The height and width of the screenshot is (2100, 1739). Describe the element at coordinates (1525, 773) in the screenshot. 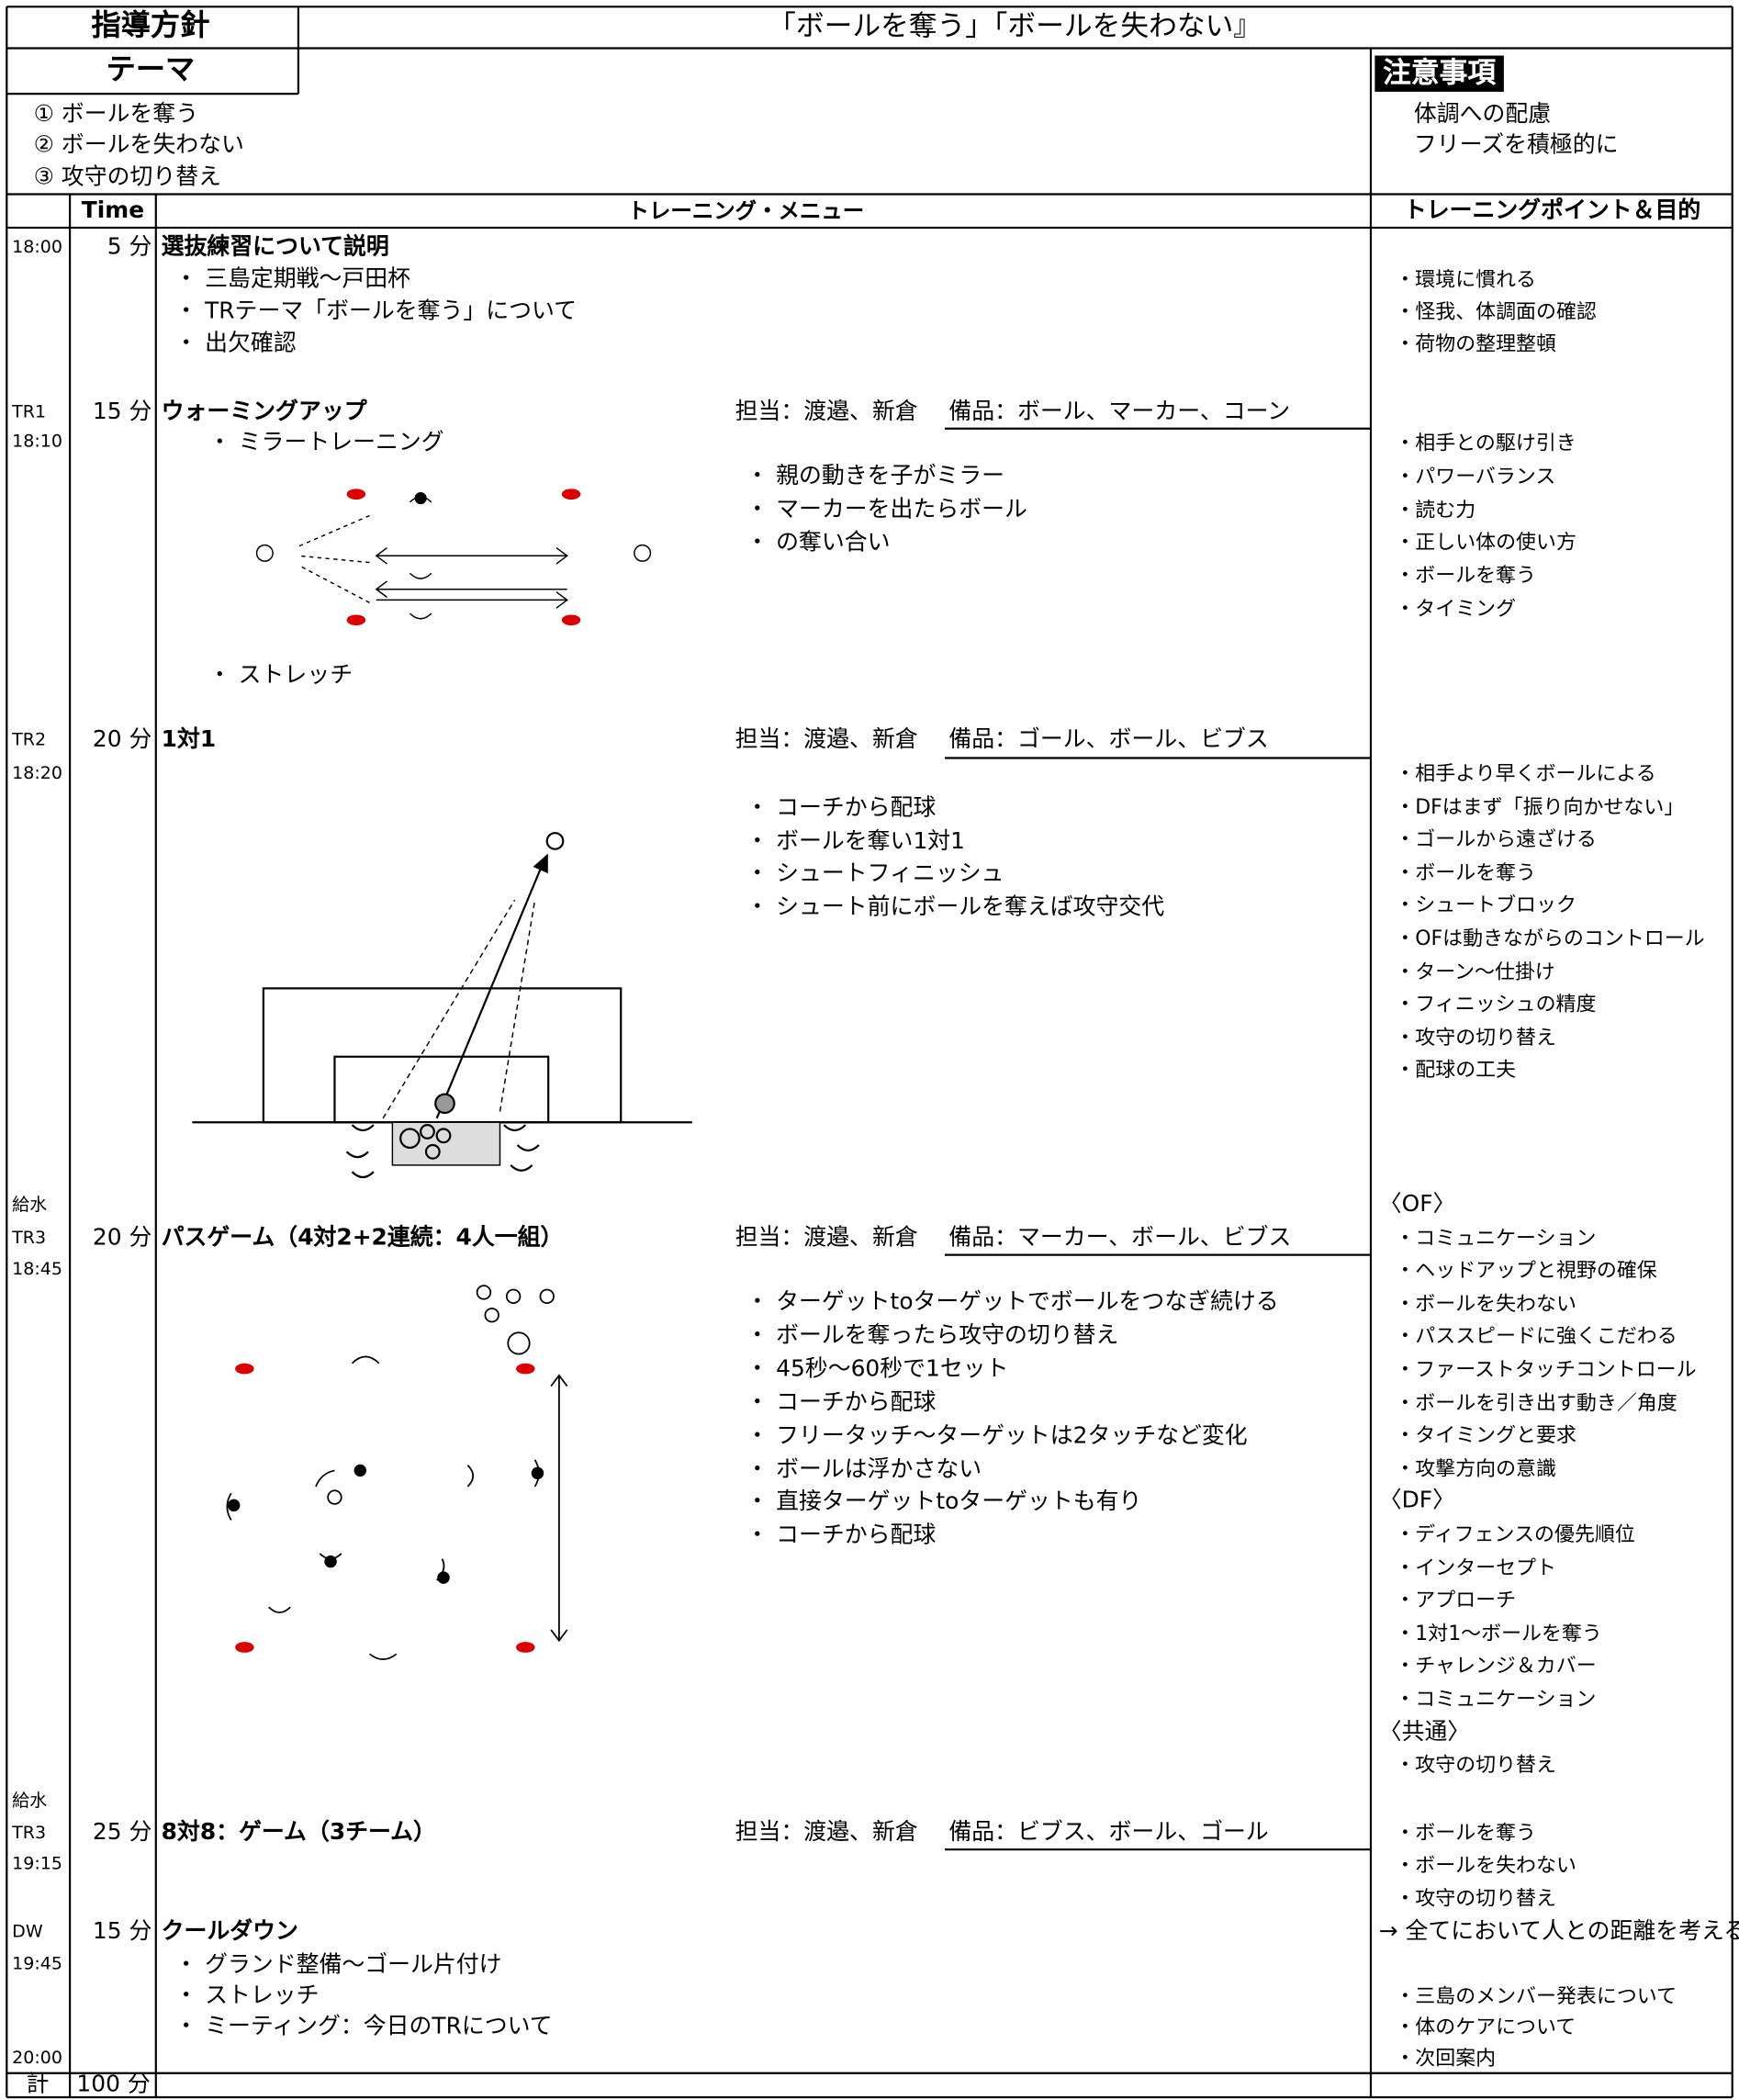

I see `point: ・相手より早くボールによる` at that location.